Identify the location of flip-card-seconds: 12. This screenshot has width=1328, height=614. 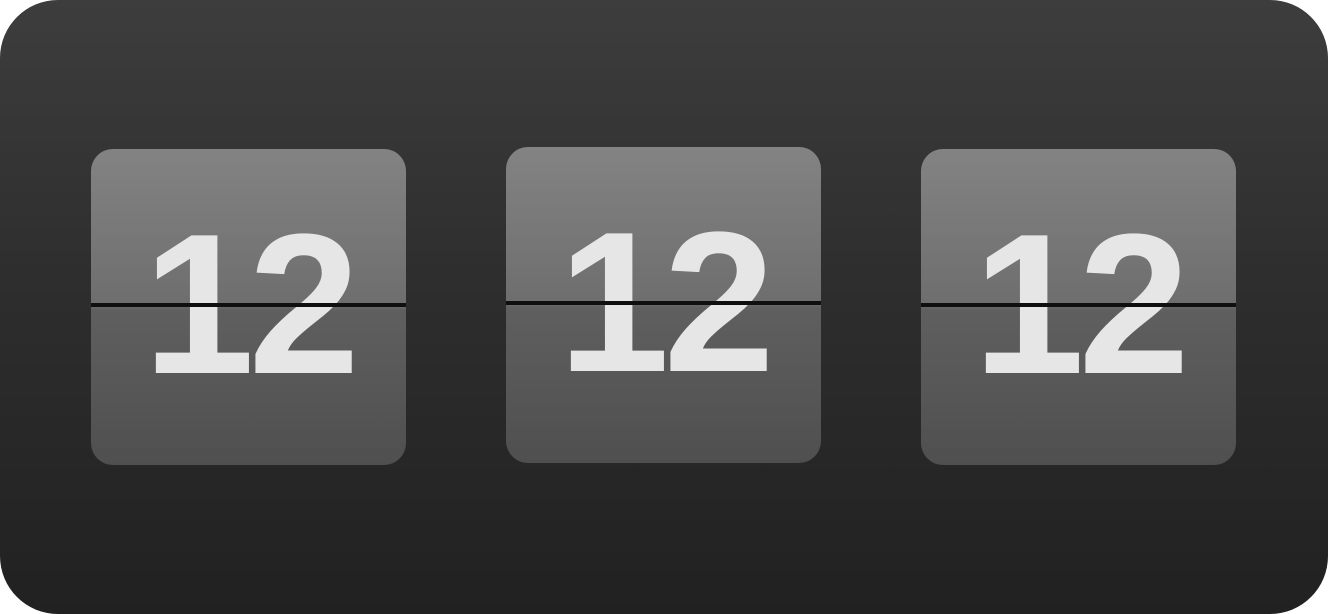
(1078, 307).